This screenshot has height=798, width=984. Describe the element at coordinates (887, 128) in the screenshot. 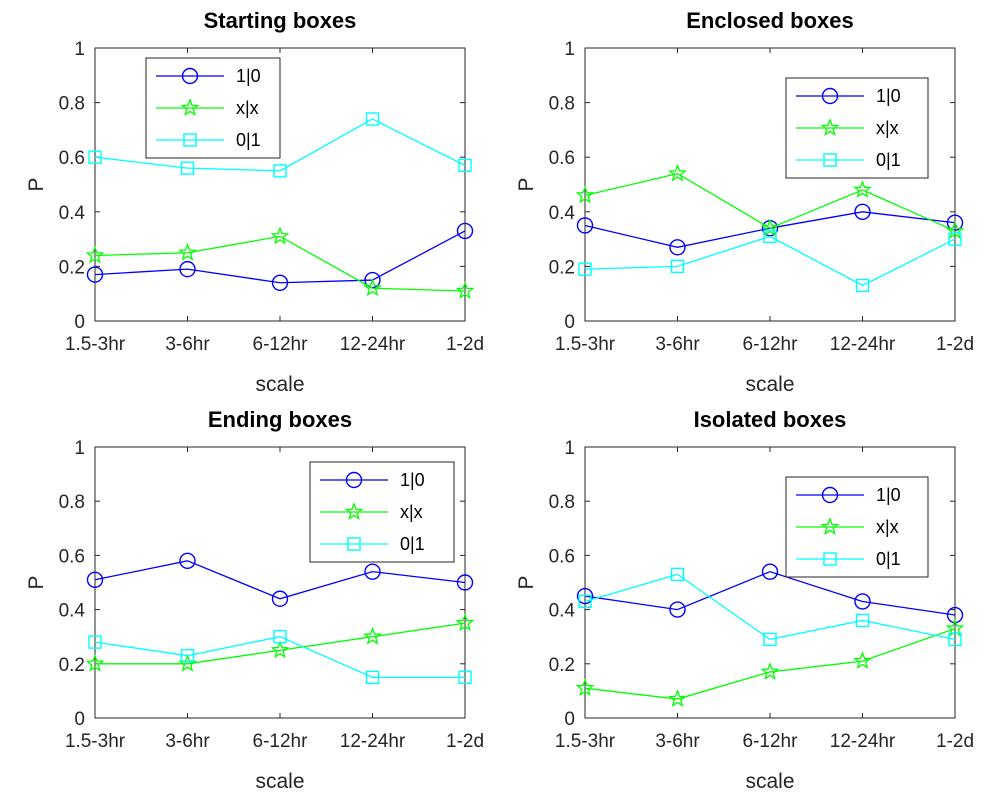

I see `legend-label: x|x` at that location.